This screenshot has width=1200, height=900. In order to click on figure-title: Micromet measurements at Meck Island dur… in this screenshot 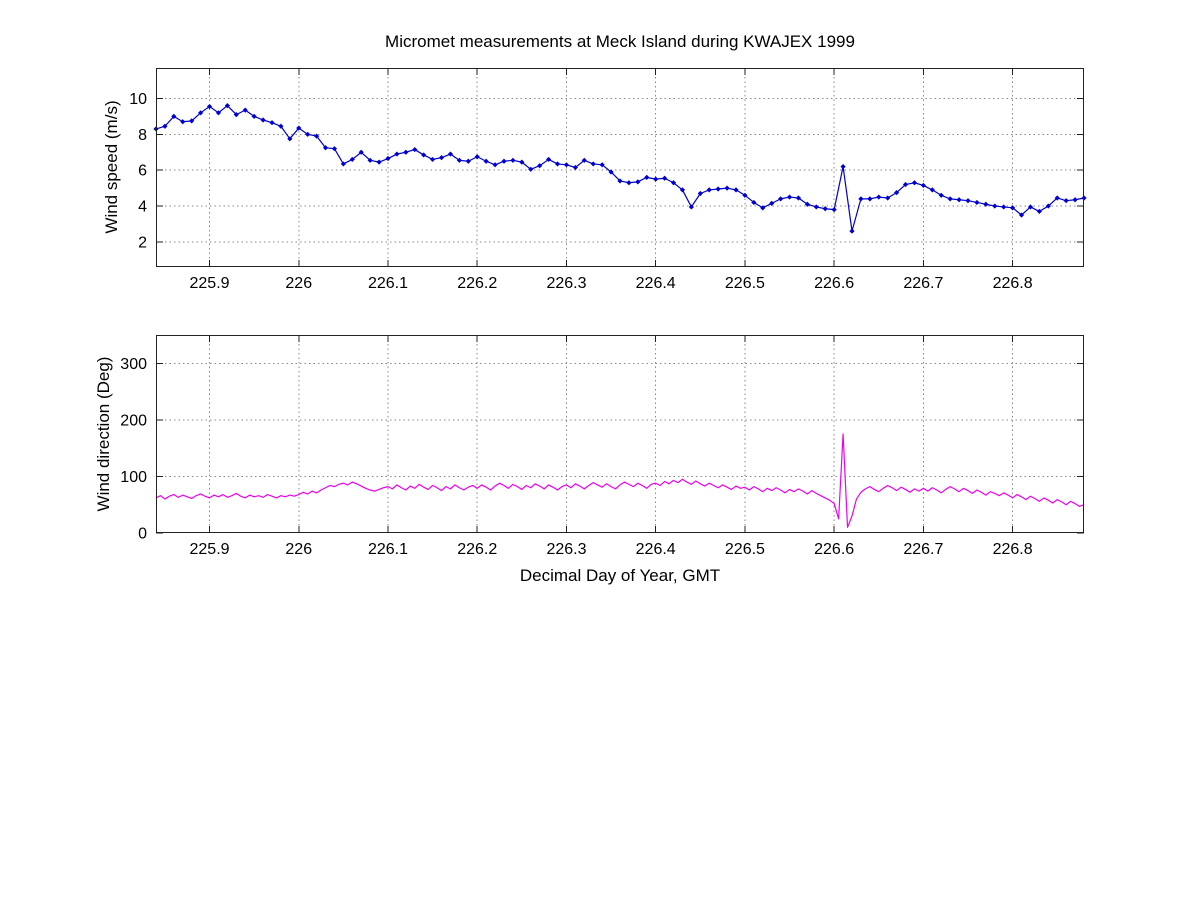, I will do `click(620, 41)`.